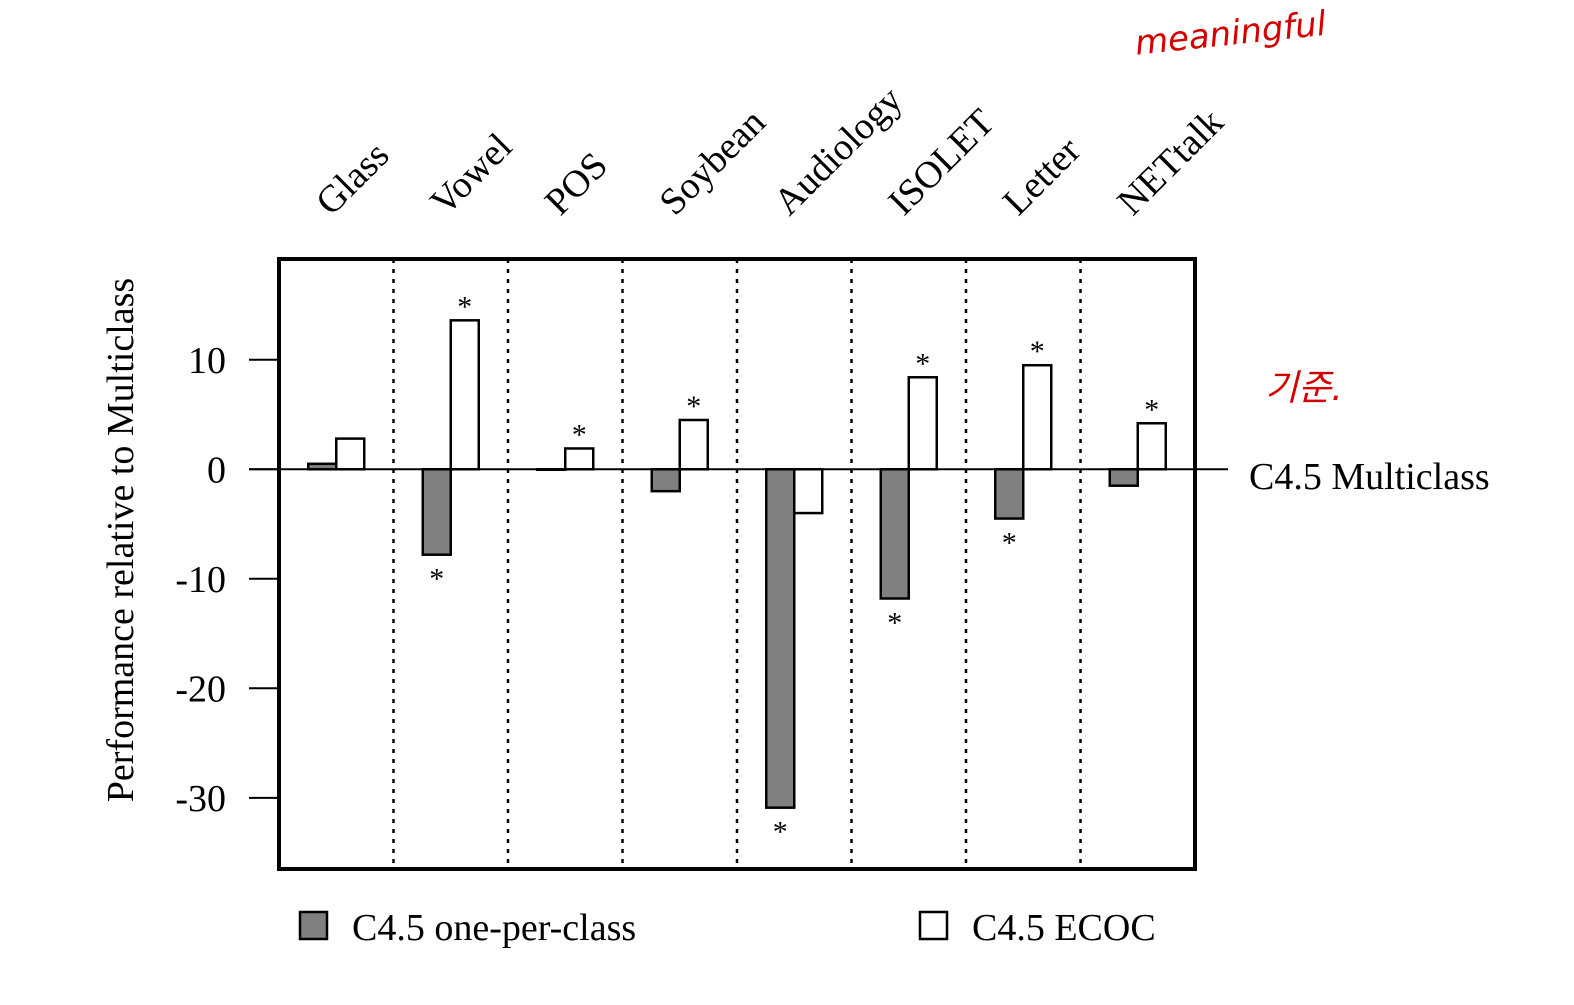 The height and width of the screenshot is (1005, 1574). What do you see at coordinates (665, 480) in the screenshot?
I see `bar-one-per-class-soybean` at bounding box center [665, 480].